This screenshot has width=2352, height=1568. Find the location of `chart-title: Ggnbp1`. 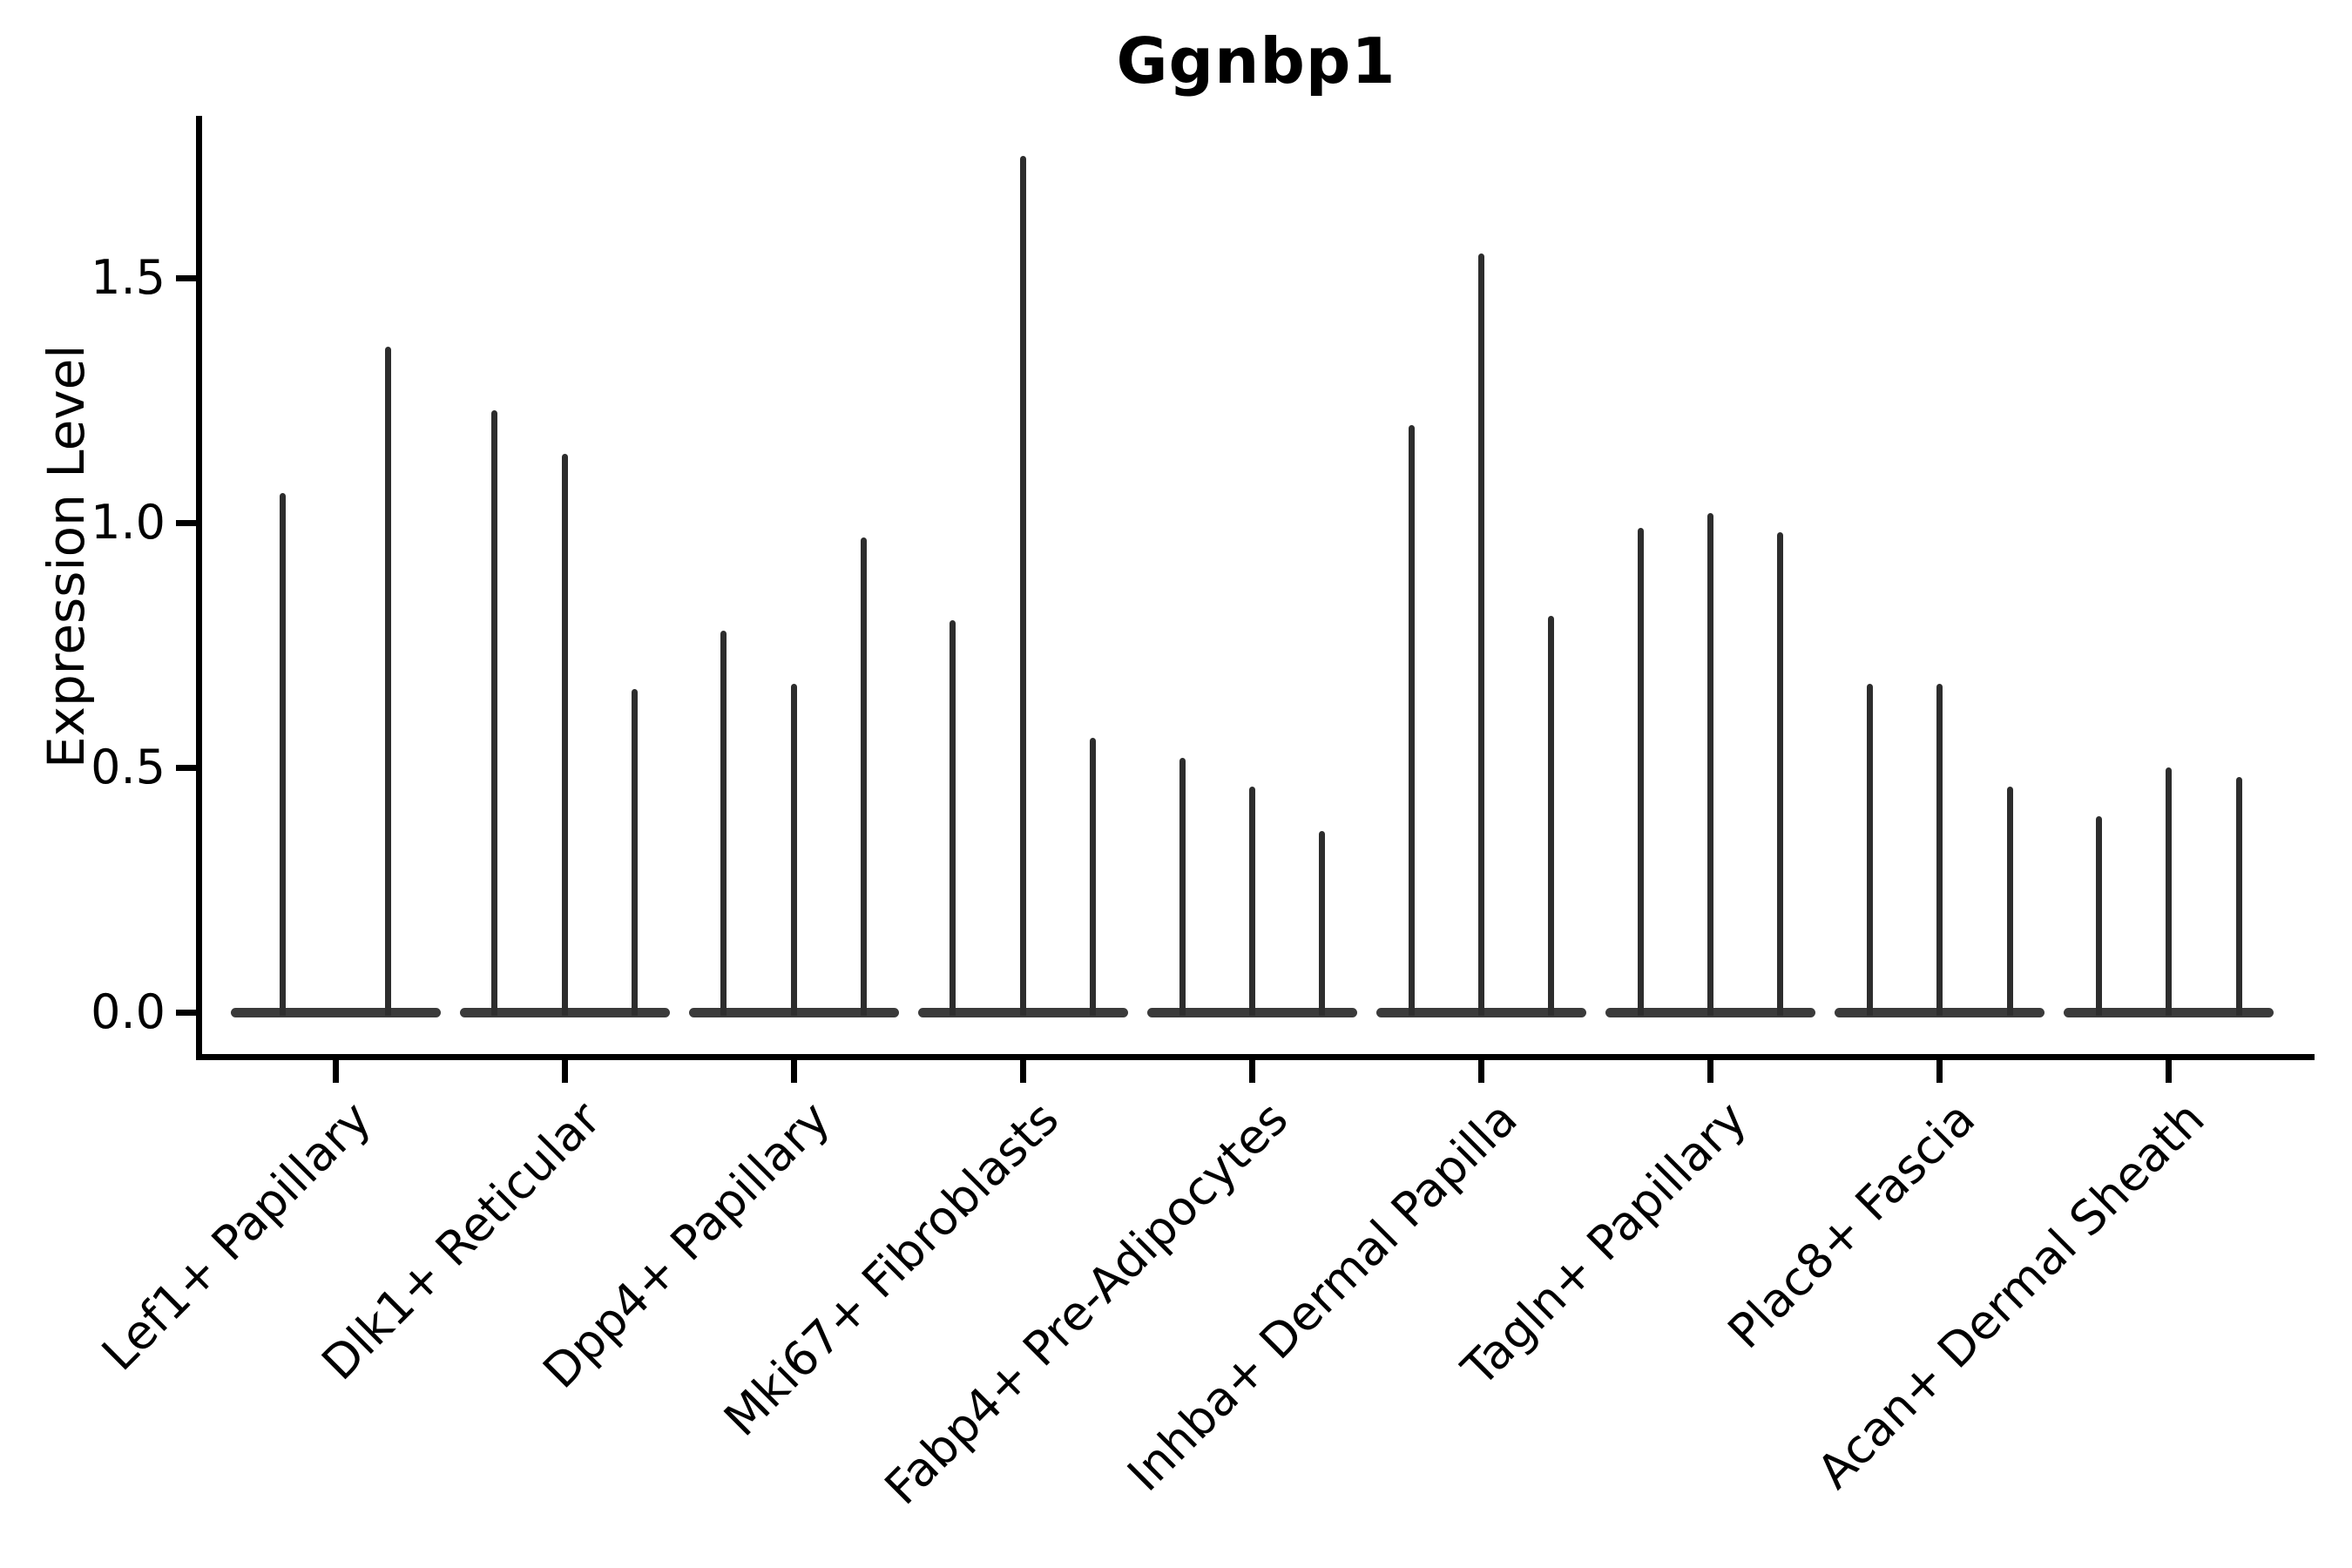

chart-title: Ggnbp1 is located at coordinates (1256, 61).